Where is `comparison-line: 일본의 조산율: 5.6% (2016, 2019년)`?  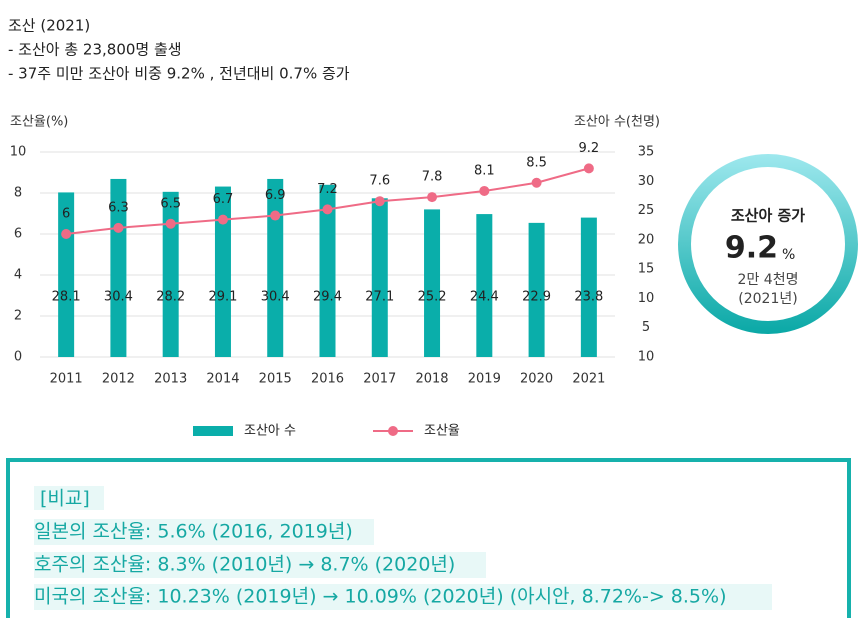 comparison-line: 일본의 조산율: 5.6% (2016, 2019년) is located at coordinates (193, 532).